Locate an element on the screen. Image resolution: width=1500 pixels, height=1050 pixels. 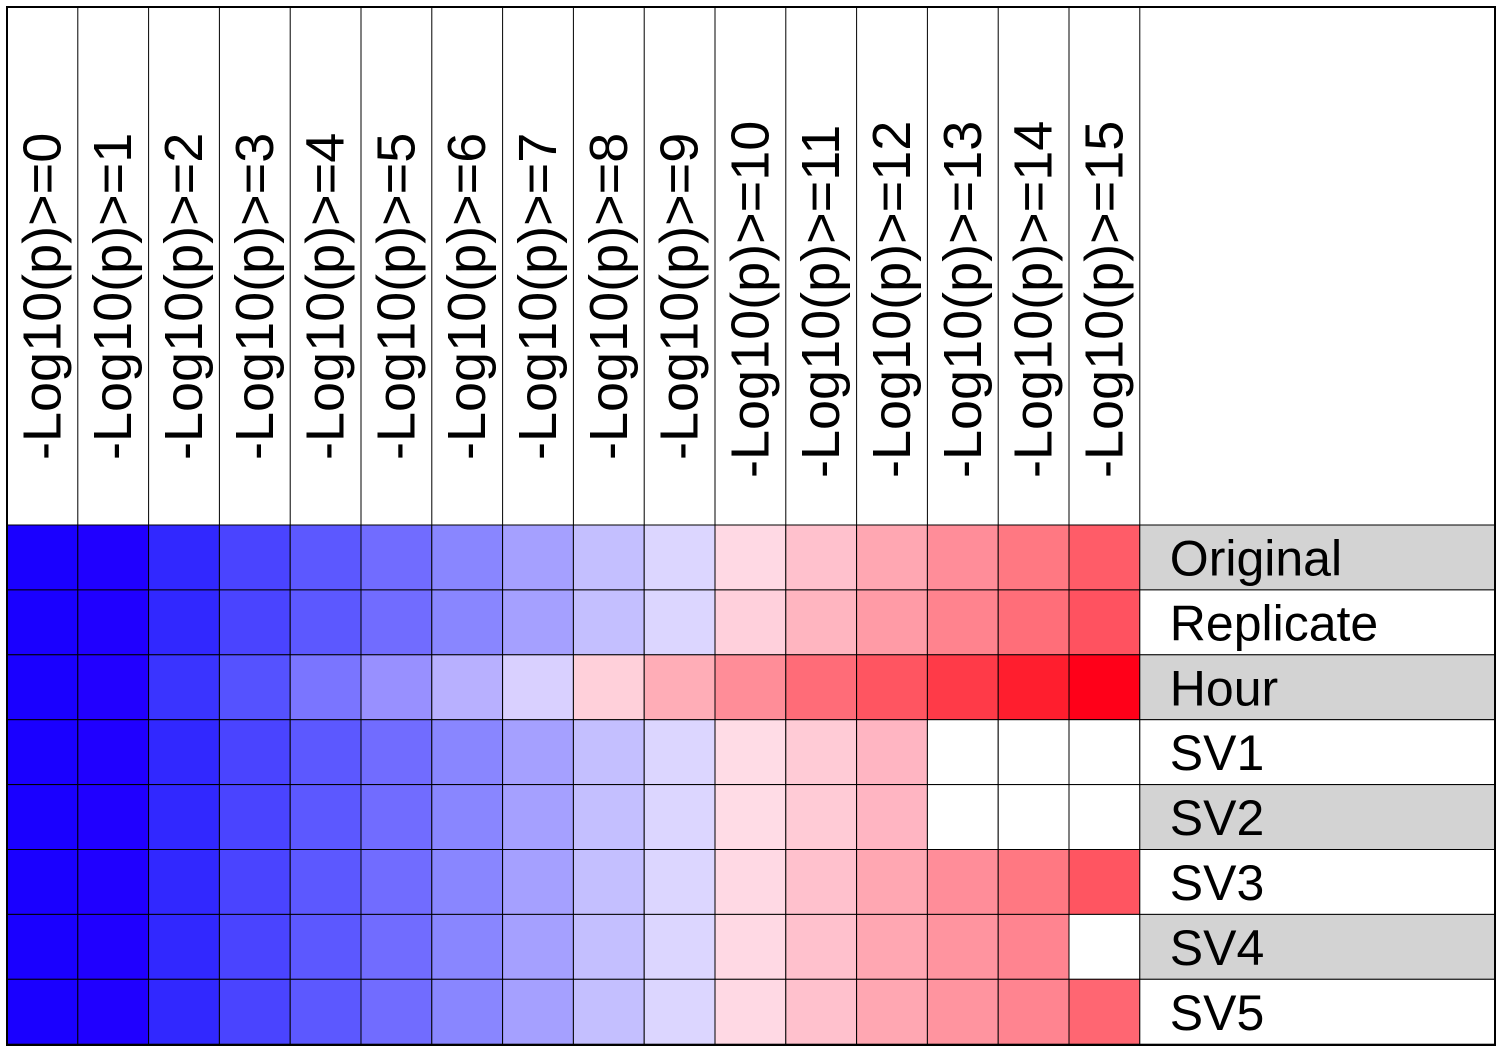
row-label: SV5 is located at coordinates (1217, 1013).